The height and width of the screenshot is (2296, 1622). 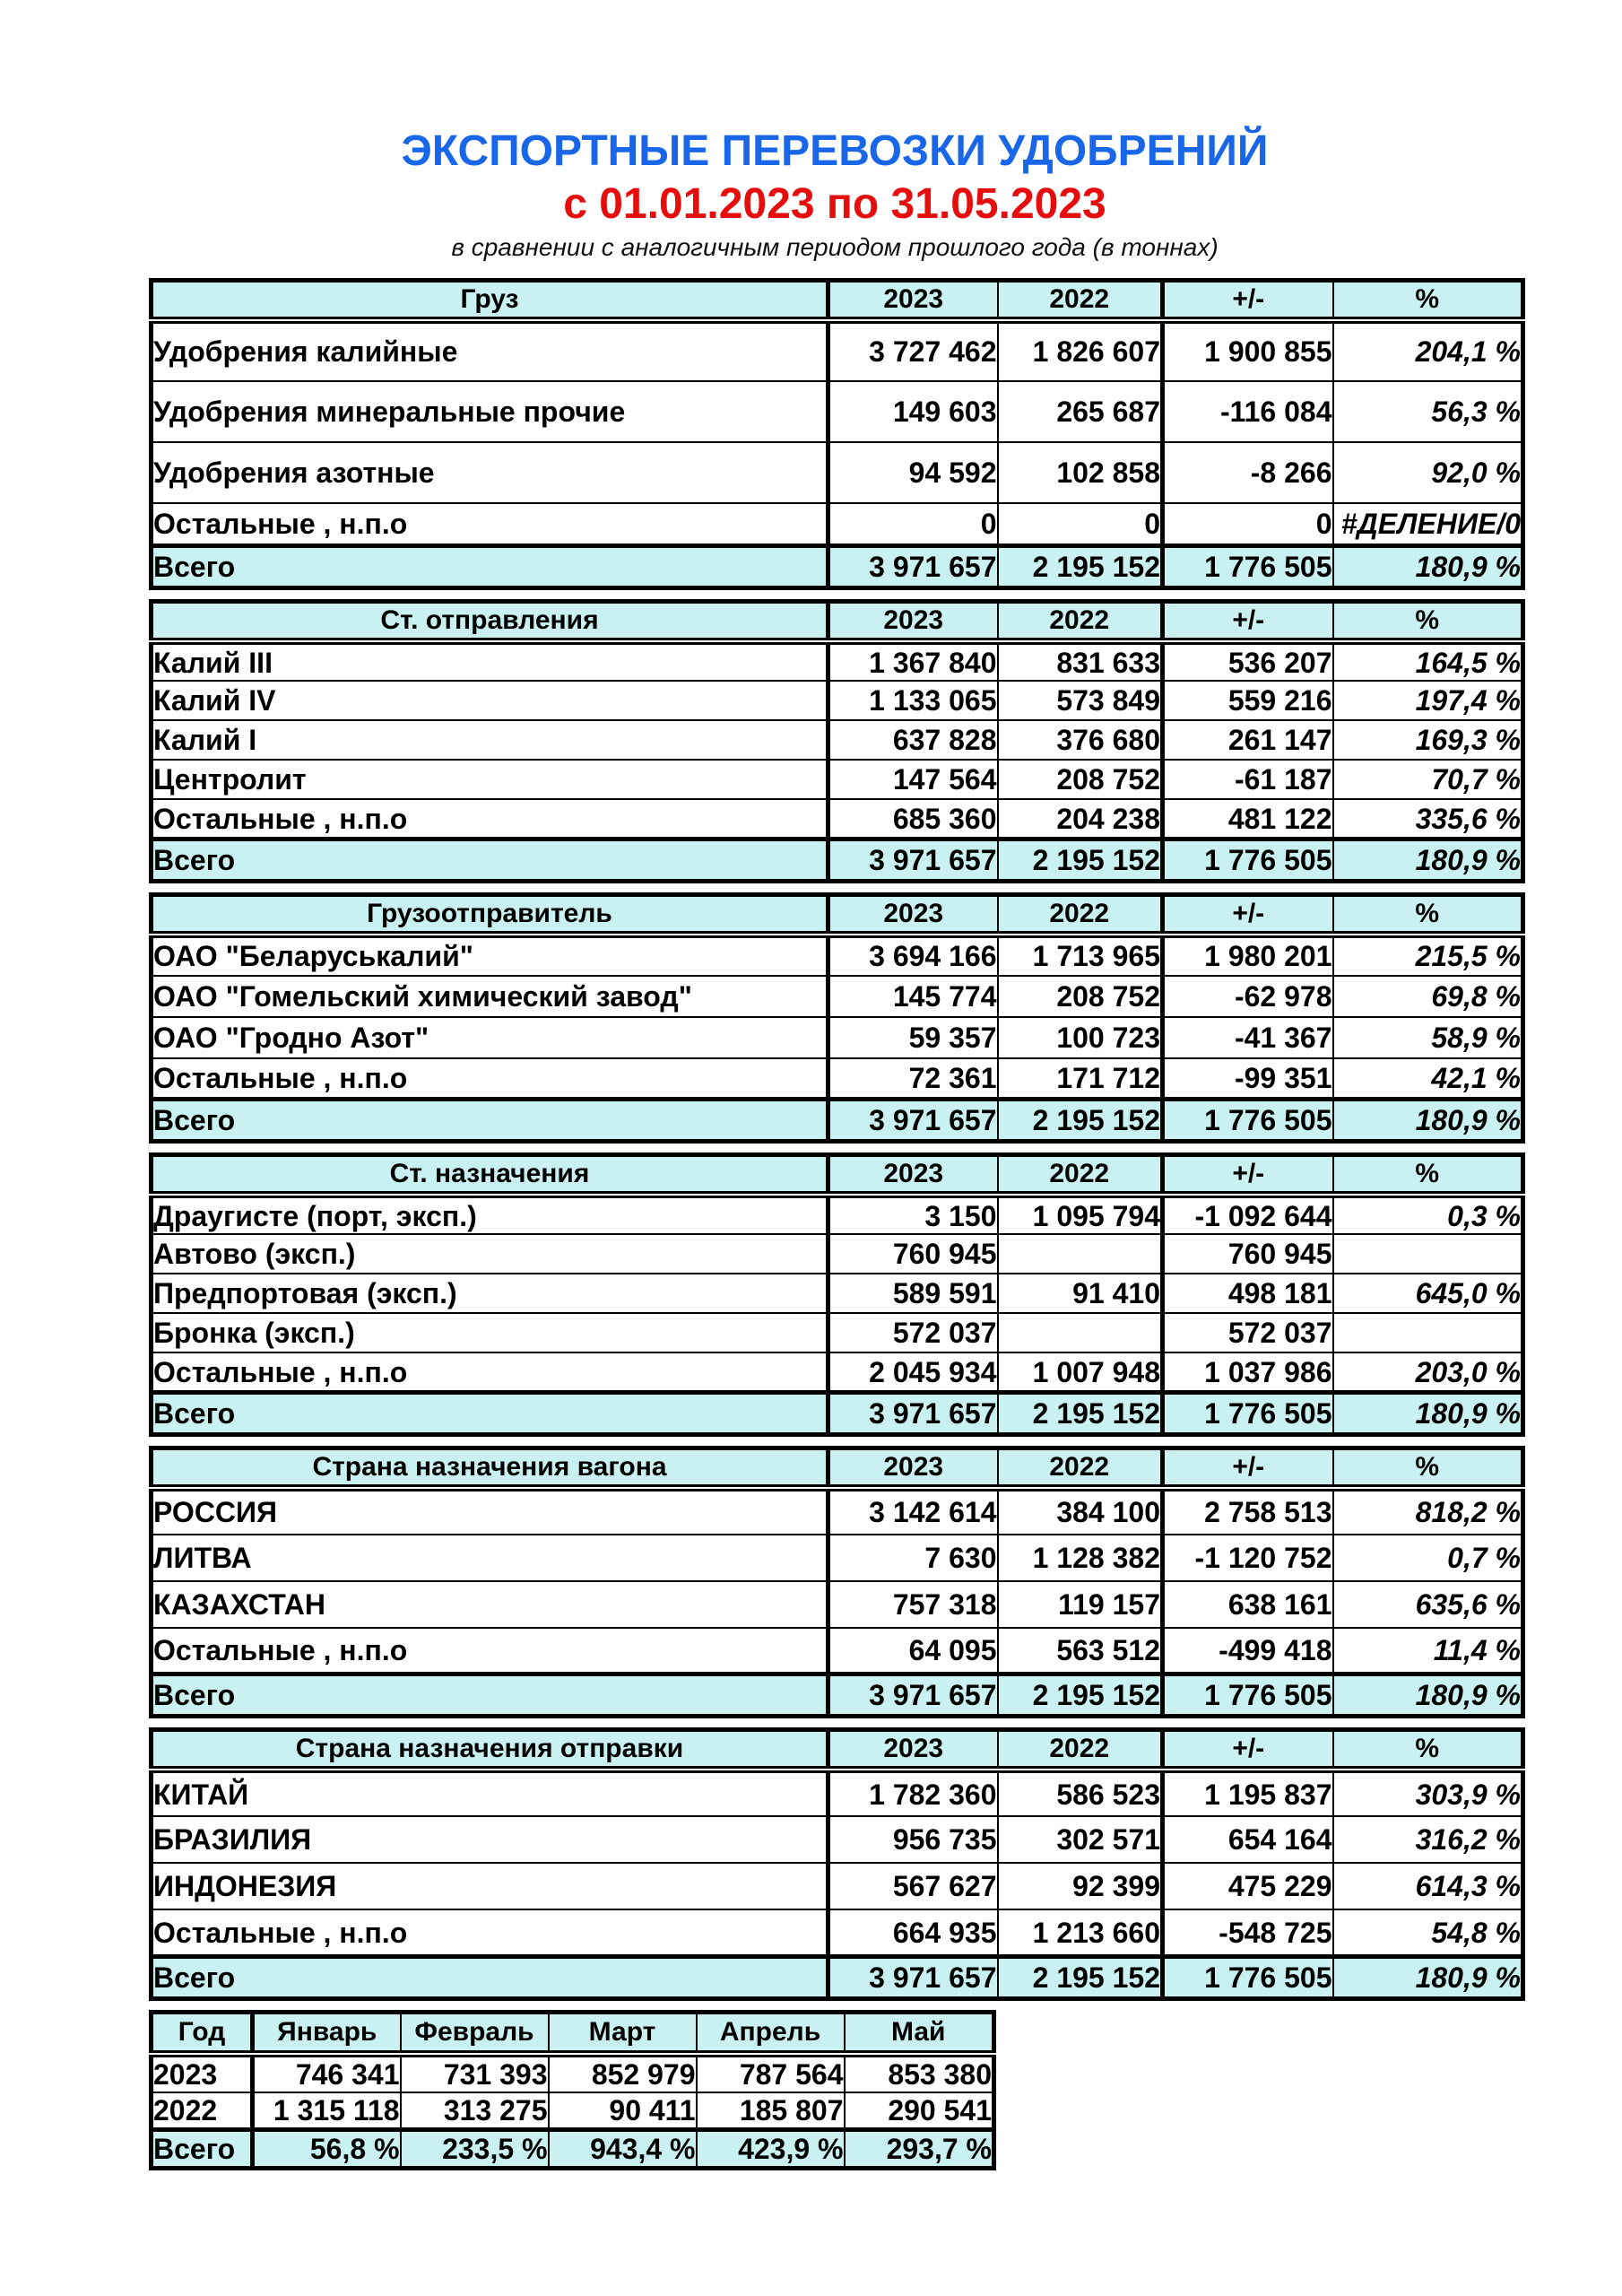 I want to click on value-2023-cell: 0, so click(x=912, y=523).